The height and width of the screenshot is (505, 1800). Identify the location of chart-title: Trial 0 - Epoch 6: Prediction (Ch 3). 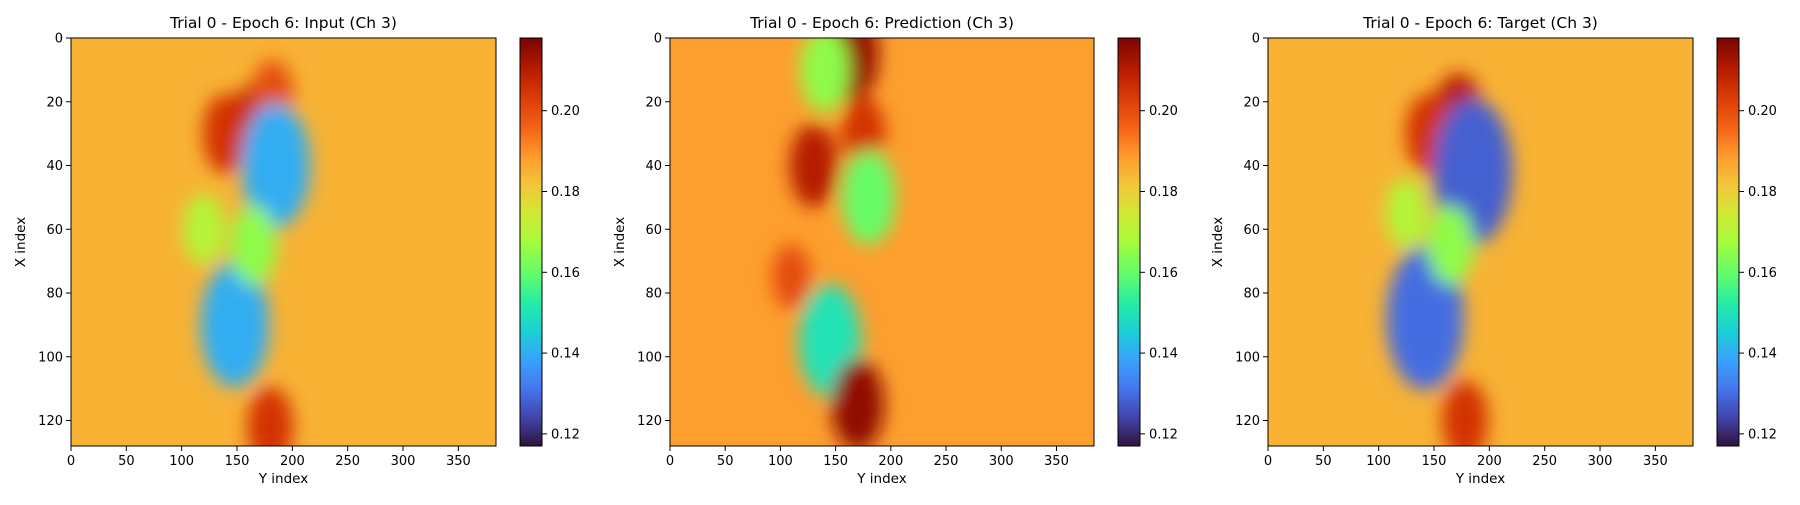
(881, 23).